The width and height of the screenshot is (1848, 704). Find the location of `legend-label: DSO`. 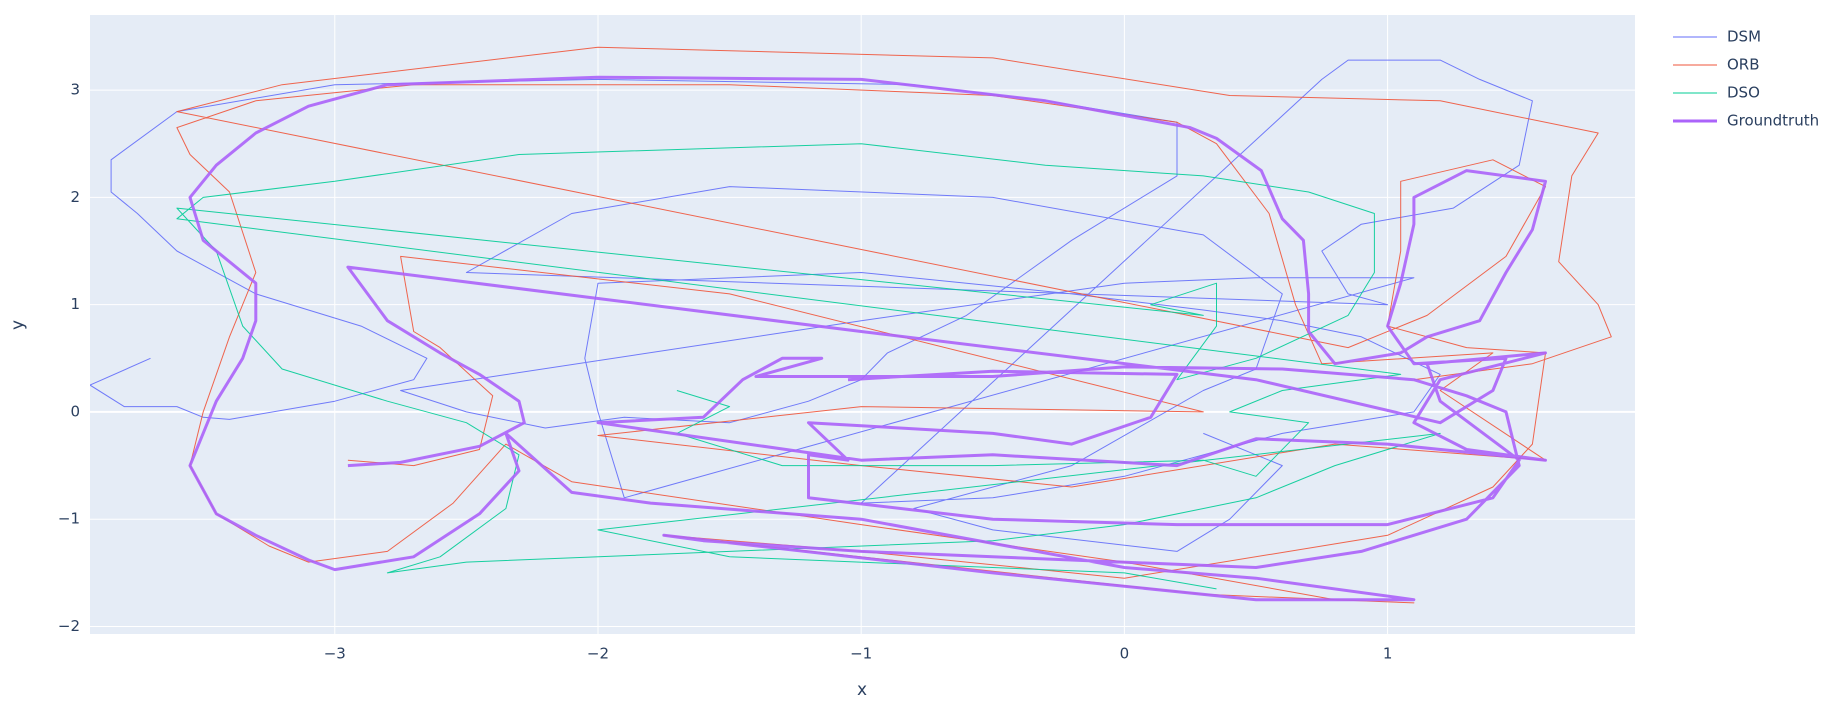

legend-label: DSO is located at coordinates (1743, 93).